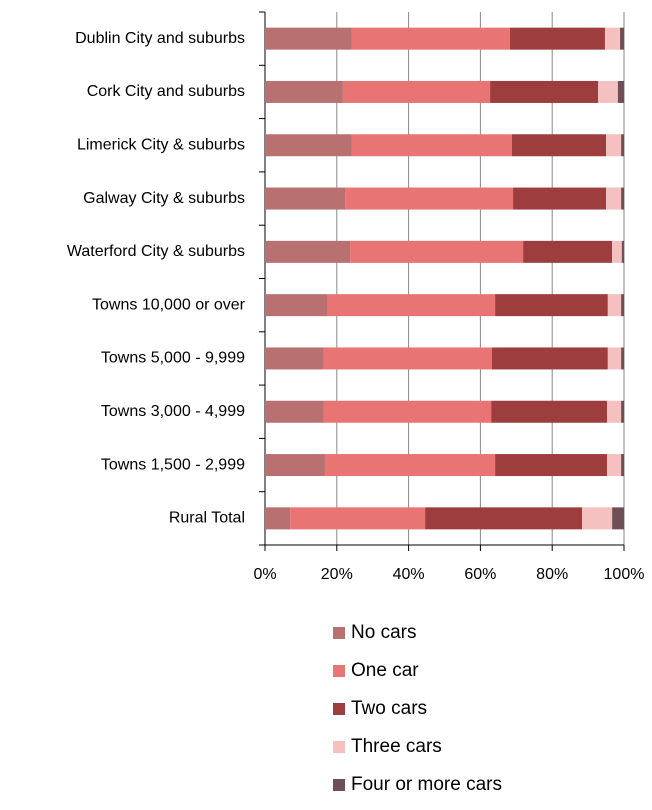 The width and height of the screenshot is (652, 810). I want to click on category-label: Rural Total, so click(207, 518).